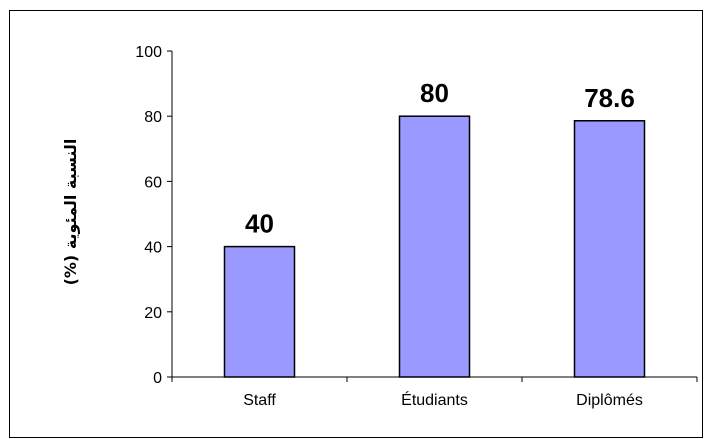  I want to click on x-tick-label: Diplômés, so click(609, 400).